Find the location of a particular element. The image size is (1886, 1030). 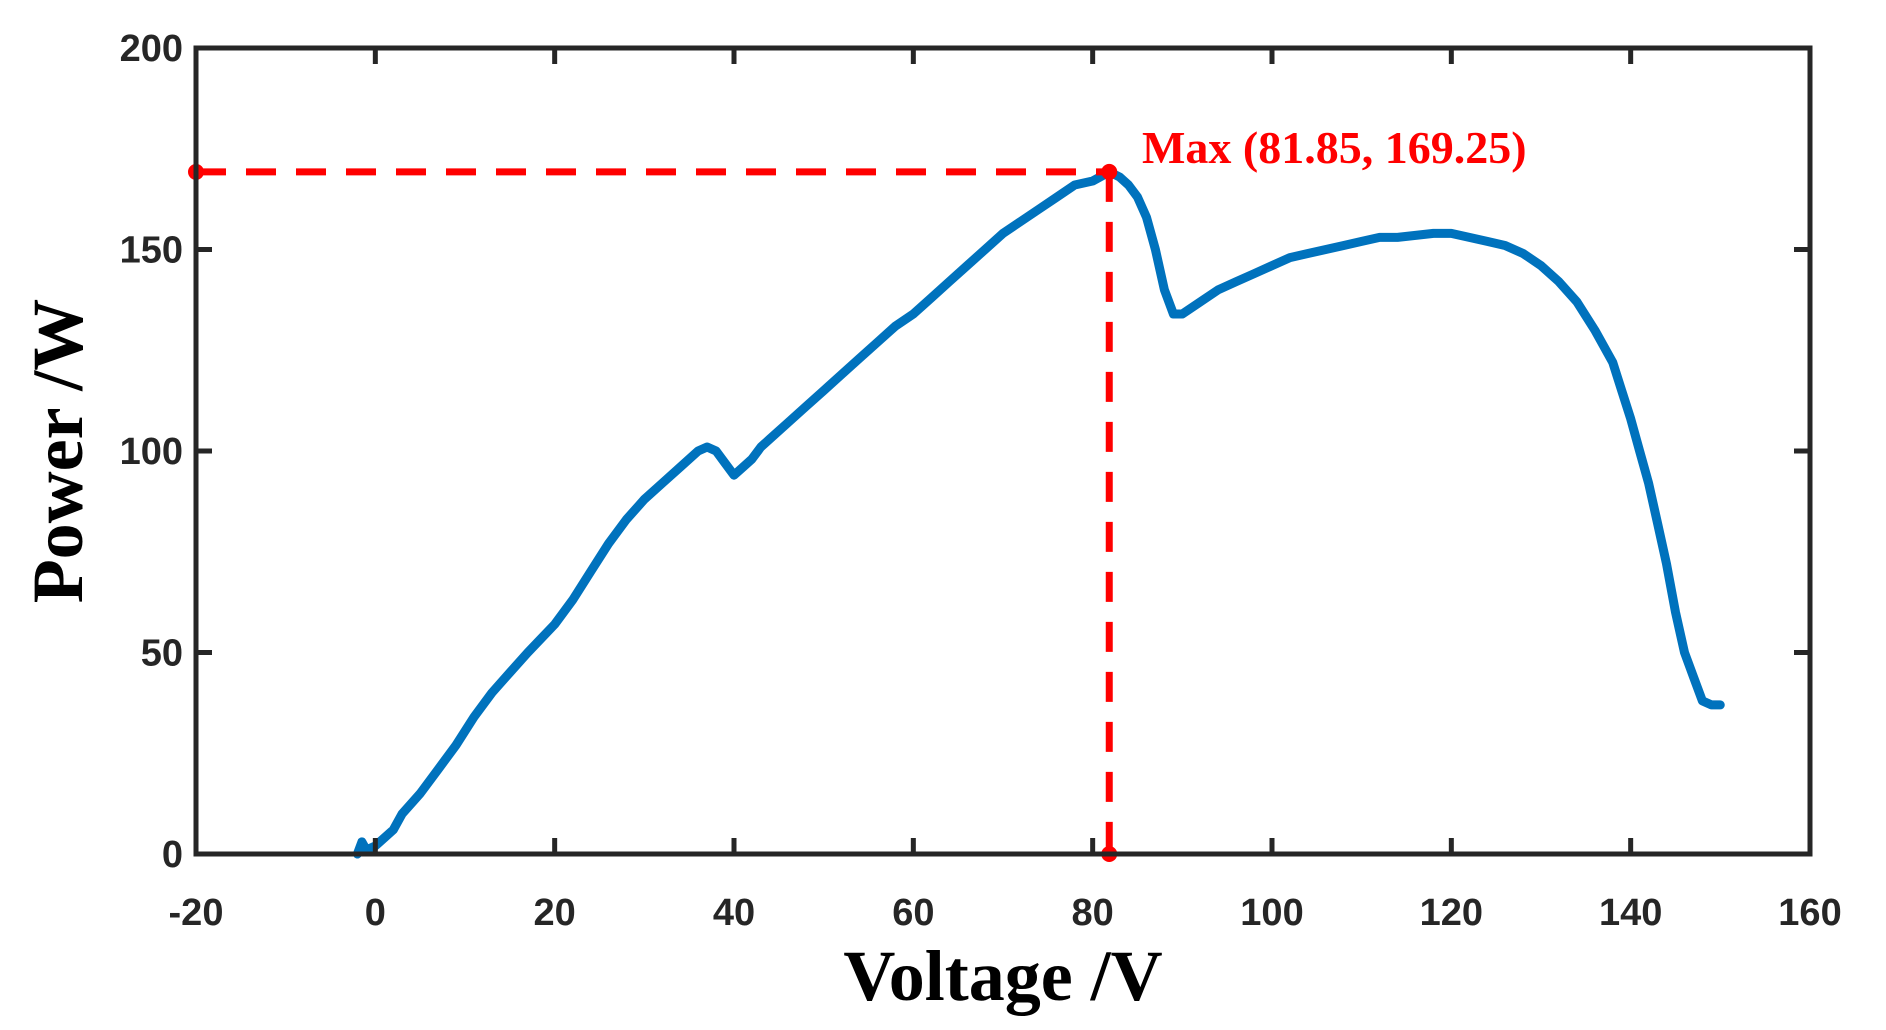

y-axis-title: Power /W is located at coordinates (58, 451).